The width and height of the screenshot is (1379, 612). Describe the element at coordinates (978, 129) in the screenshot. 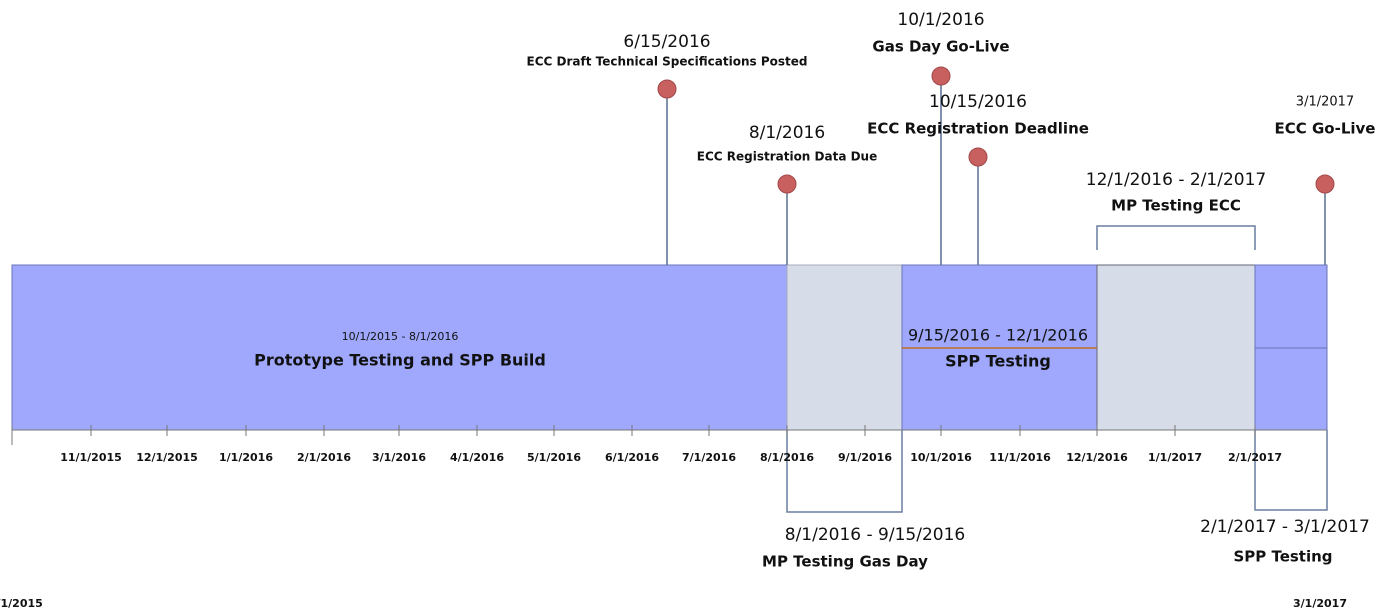

I see `label: ECC Registration Deadline` at that location.